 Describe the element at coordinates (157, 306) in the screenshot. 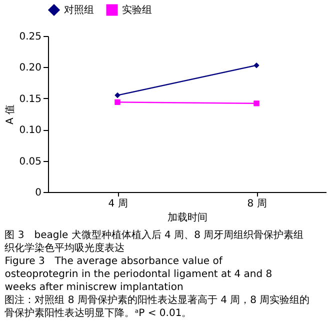

I see `text: 图注：对照组 8 周骨保护素的阳性表达显著高于 4 周，8 周实验组的骨保护素阳性表达明显下降。ᵃP < 0.01。` at that location.